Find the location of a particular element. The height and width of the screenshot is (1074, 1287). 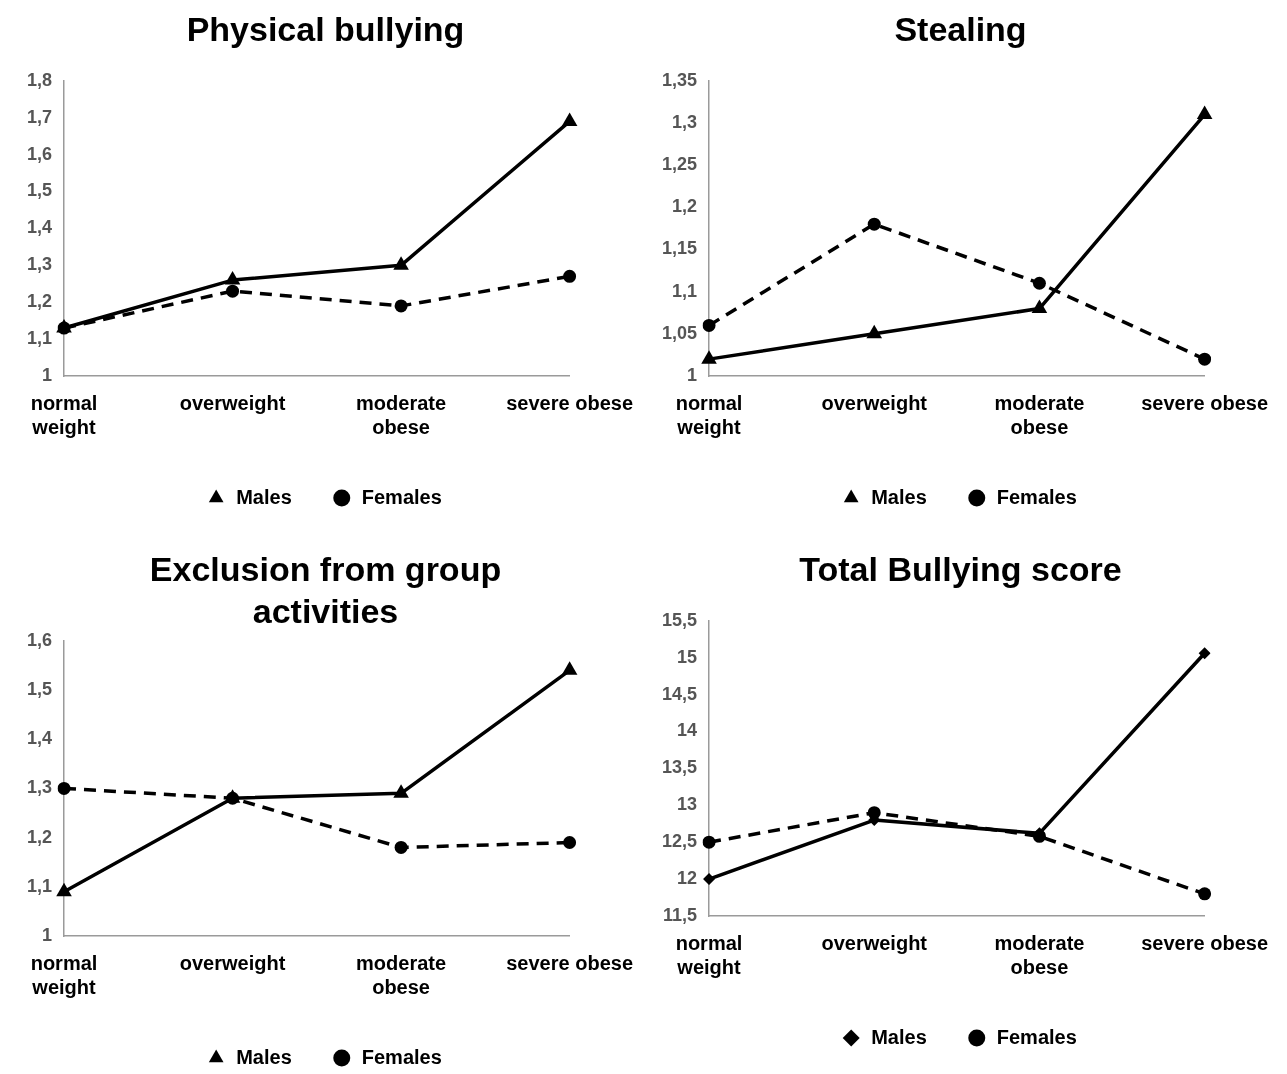

y-tick-label: 15 is located at coordinates (686, 656).